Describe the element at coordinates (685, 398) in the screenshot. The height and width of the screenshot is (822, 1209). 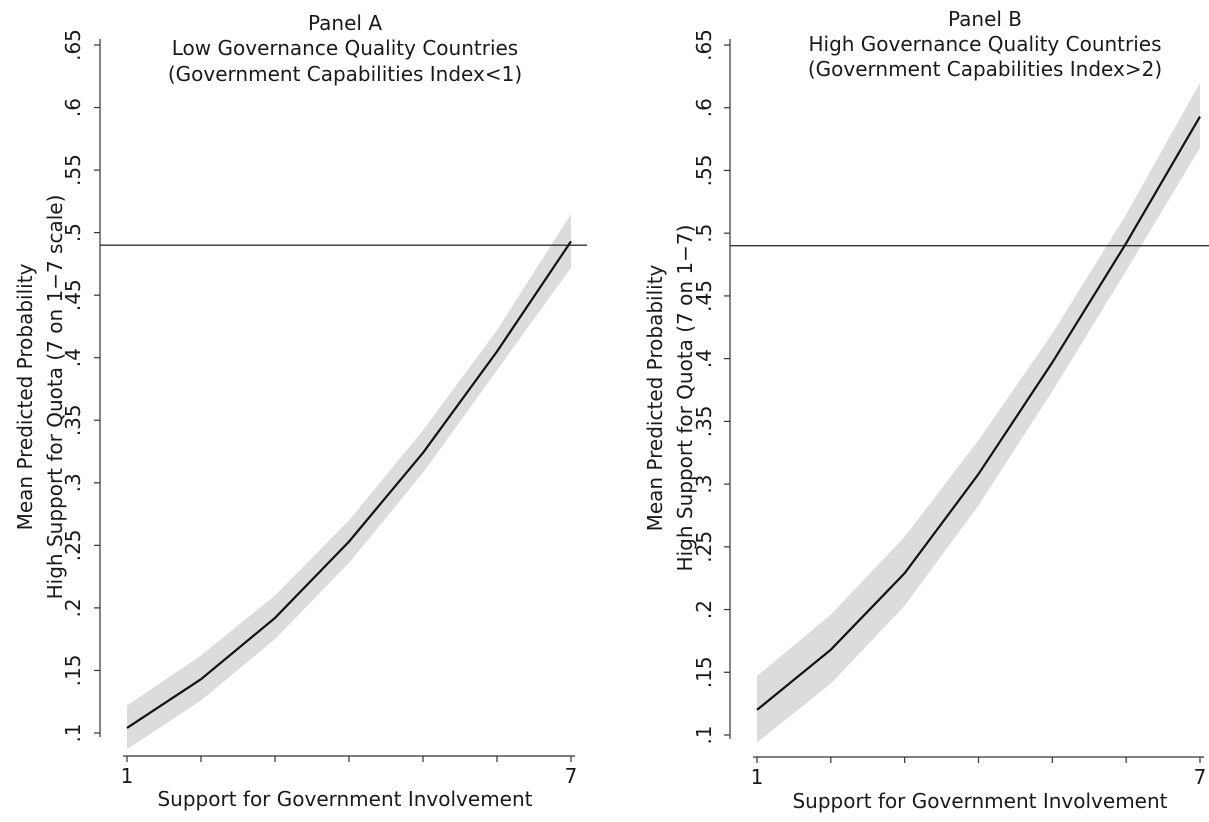
I see `y-axis-label: High Support for Quota (7 on 1−7)` at that location.